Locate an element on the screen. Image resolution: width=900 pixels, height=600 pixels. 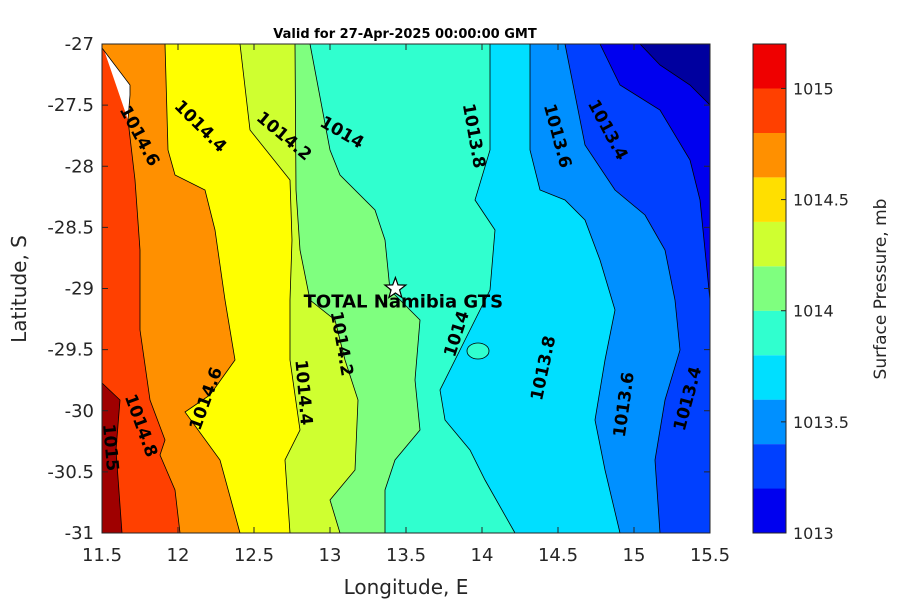
station-marker-group: TOTAL Namibia GTS is located at coordinates (403, 294).